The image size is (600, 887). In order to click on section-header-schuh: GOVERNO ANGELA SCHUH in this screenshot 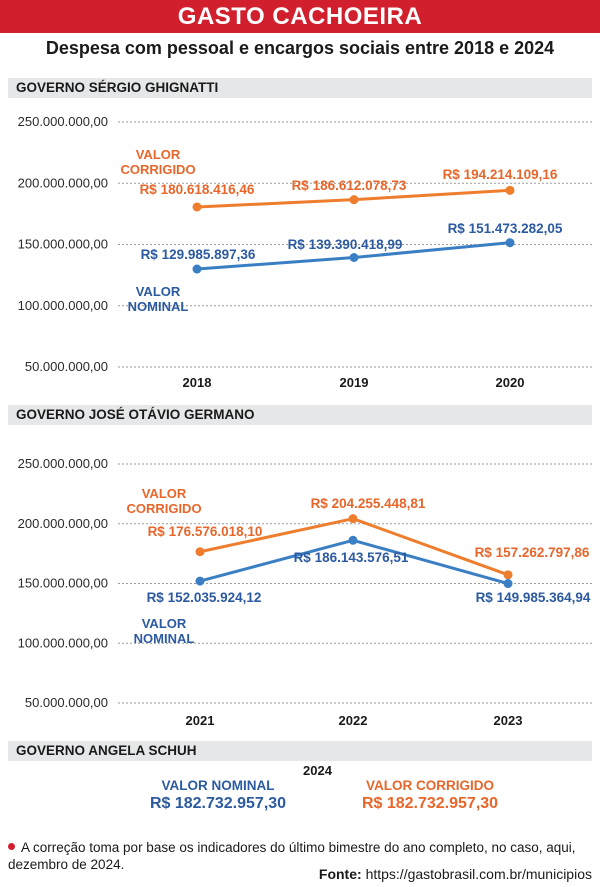, I will do `click(300, 751)`.